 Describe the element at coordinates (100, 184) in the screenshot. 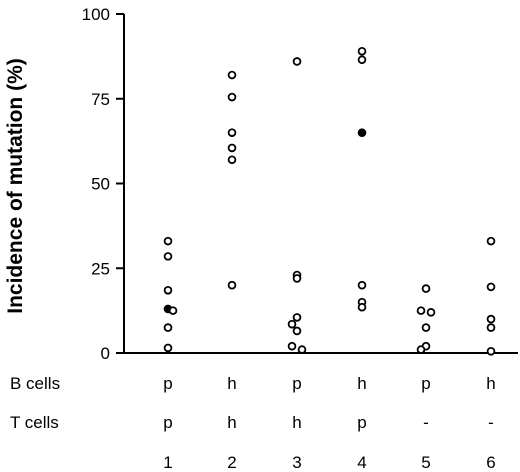

I see `y-tick-label: 50` at that location.